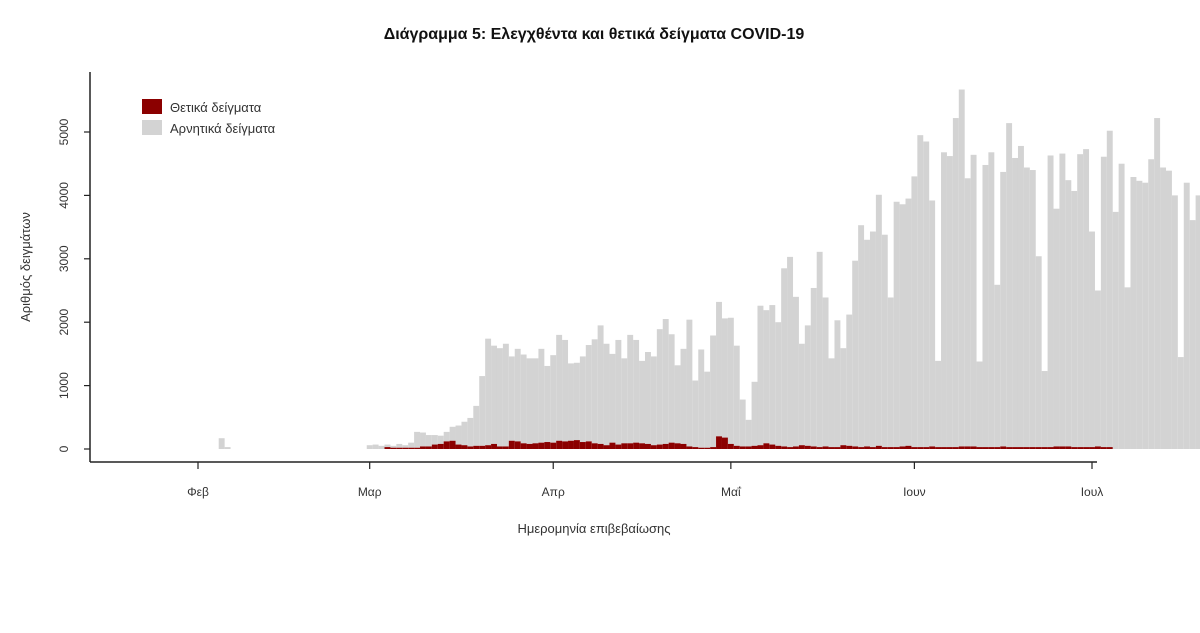 This screenshot has height=633, width=1200. Describe the element at coordinates (553, 492) in the screenshot. I see `x-tick-label: Απρ` at that location.